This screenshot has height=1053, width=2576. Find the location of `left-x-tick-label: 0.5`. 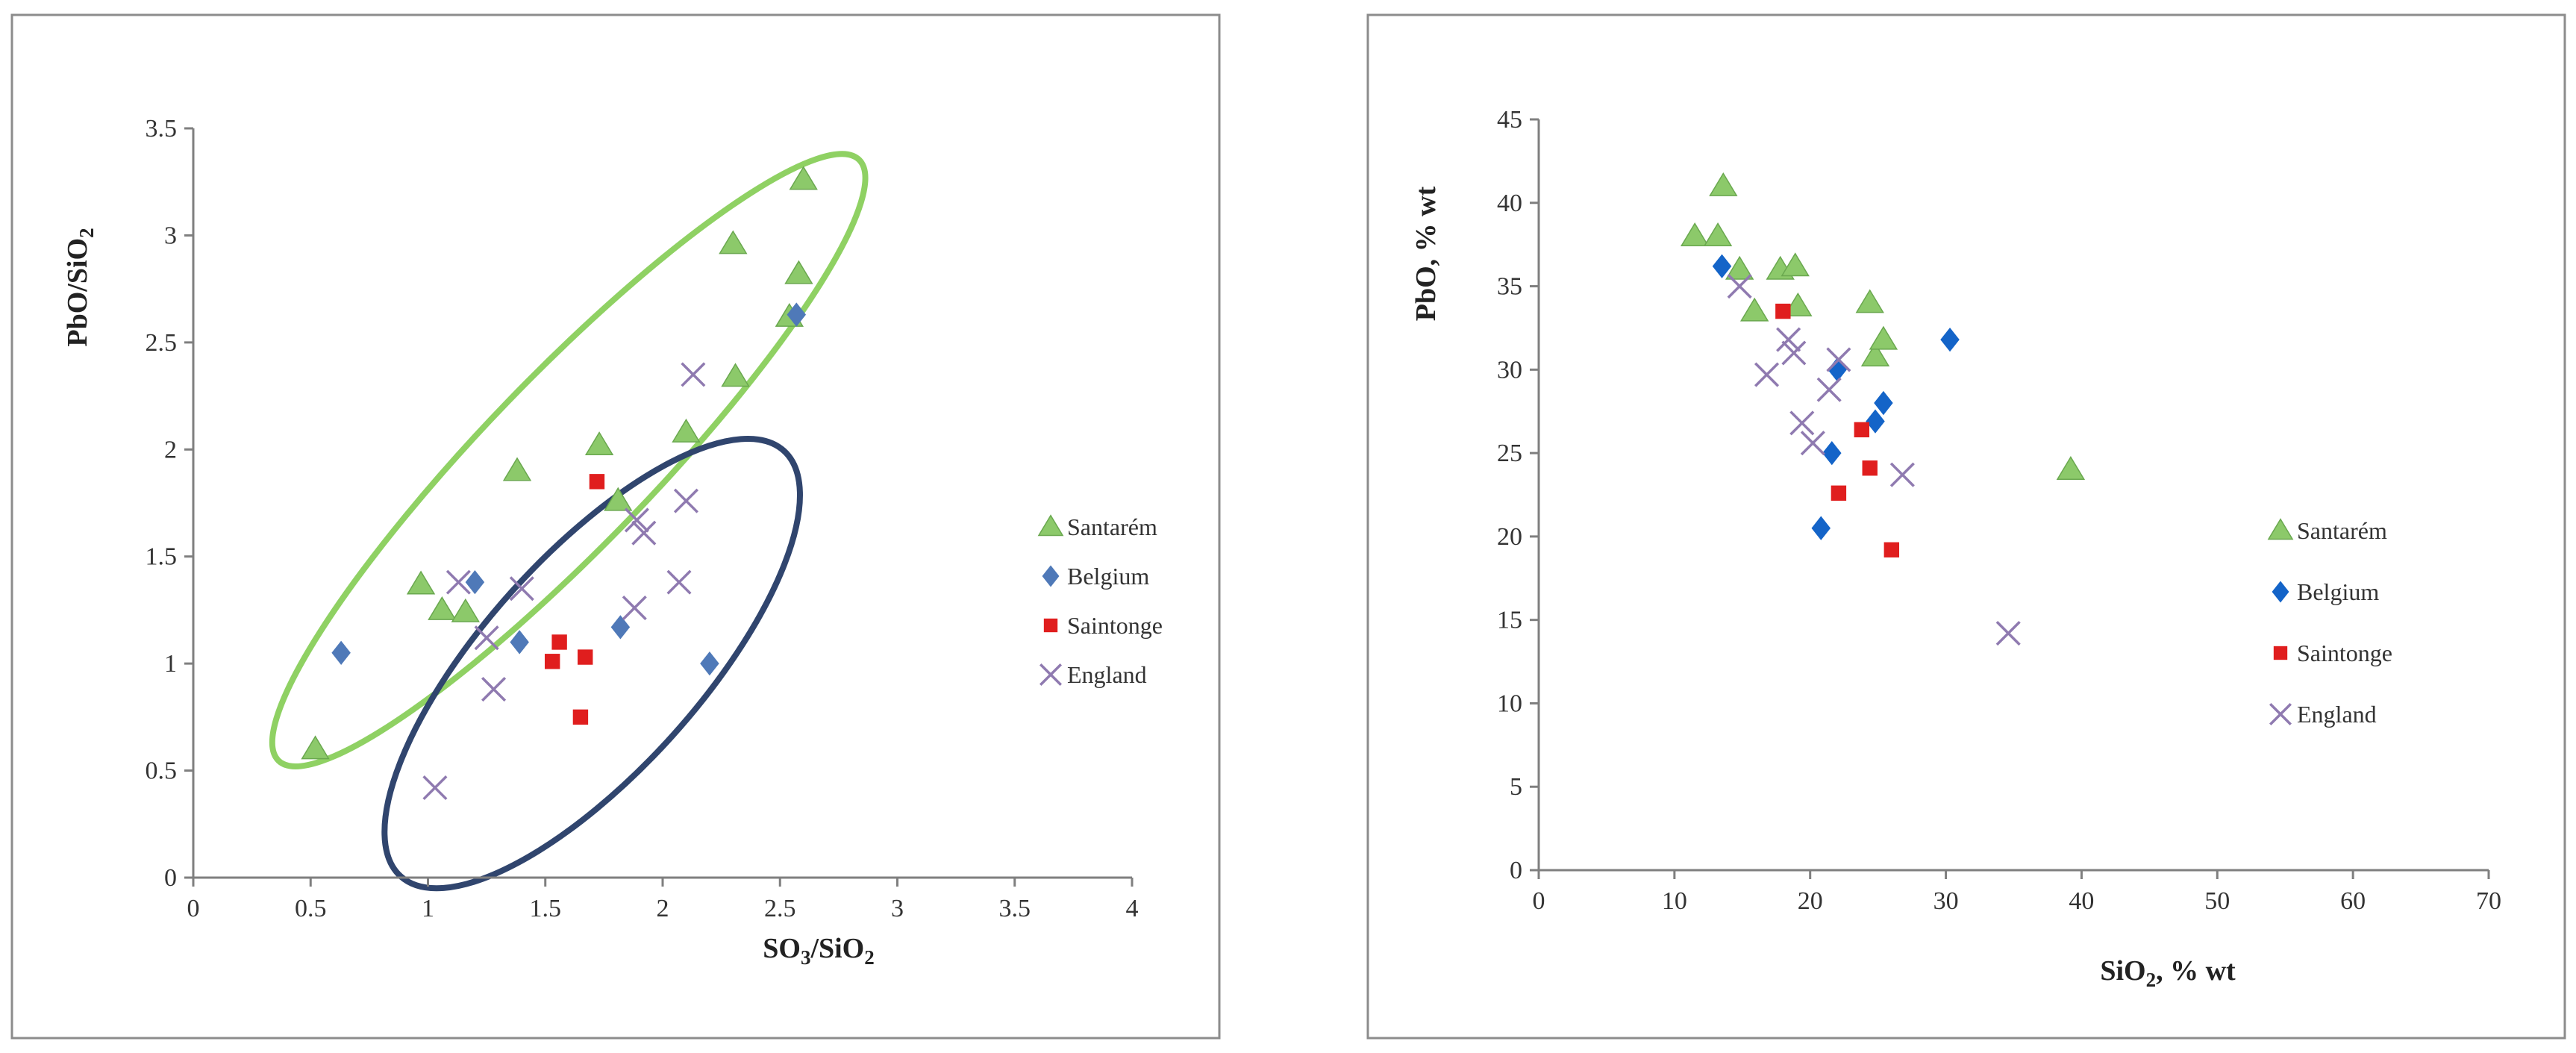

left-x-tick-label: 0.5 is located at coordinates (311, 909).